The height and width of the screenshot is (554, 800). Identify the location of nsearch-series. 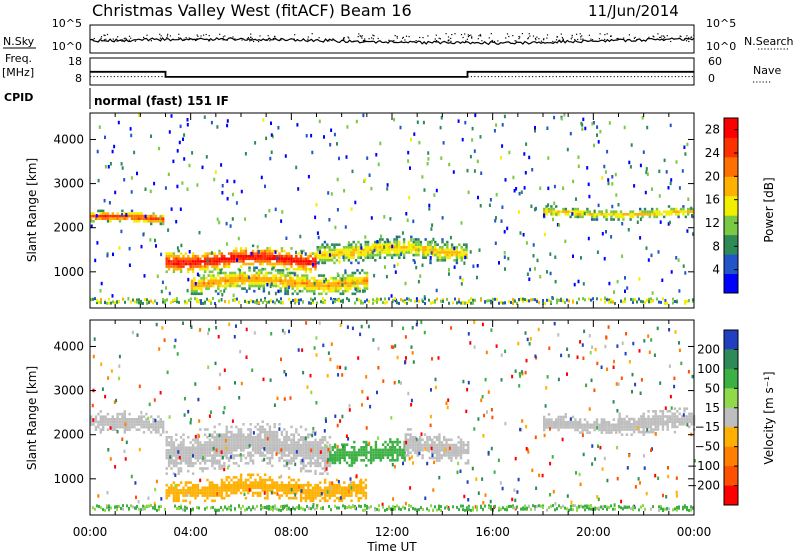
(393, 38).